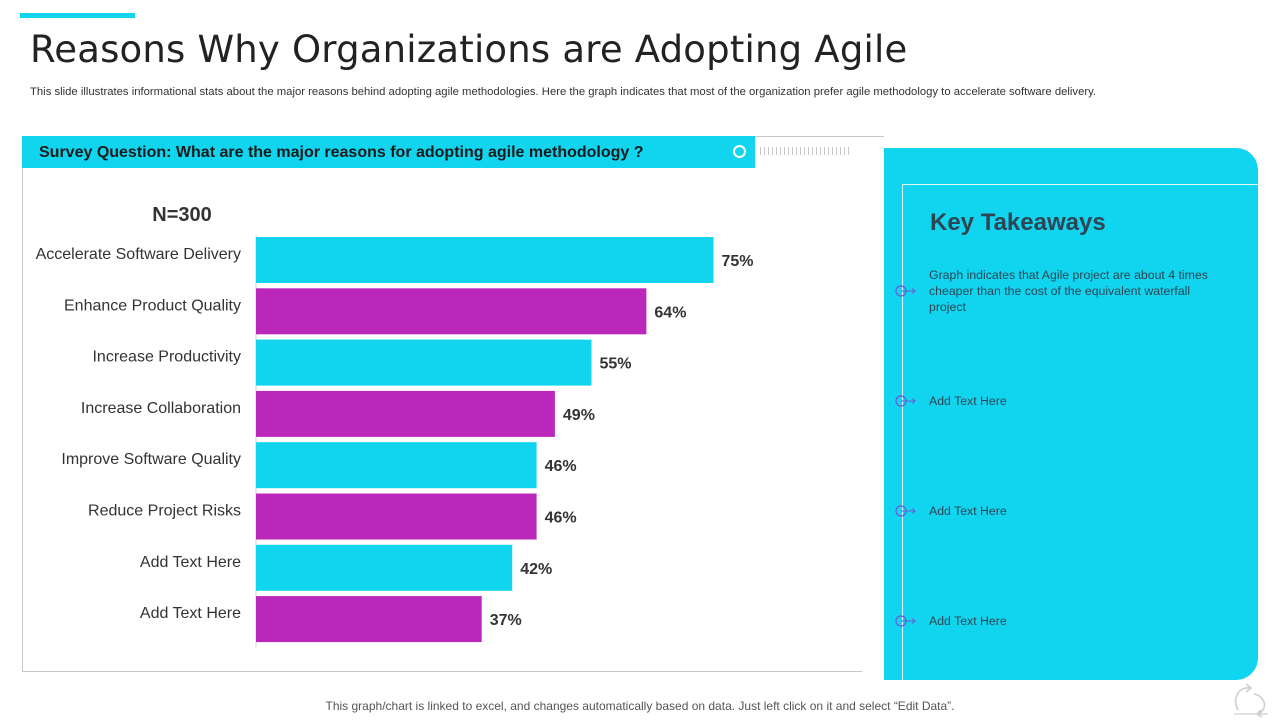 The image size is (1280, 720). What do you see at coordinates (873, 414) in the screenshot?
I see `panel-edge` at bounding box center [873, 414].